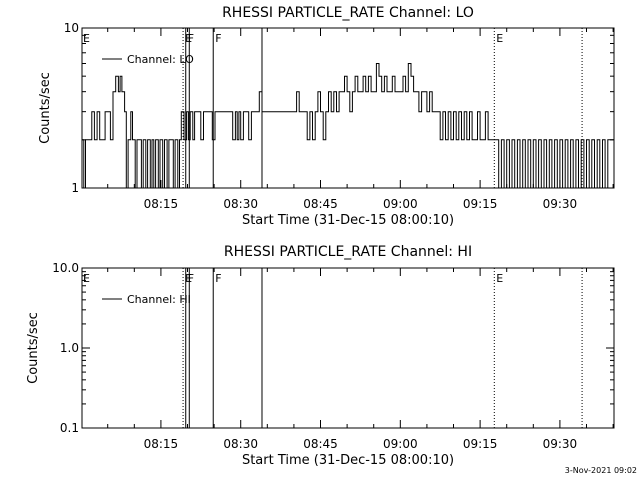 The height and width of the screenshot is (480, 640). I want to click on legend-entry: Channel: HI, so click(159, 299).